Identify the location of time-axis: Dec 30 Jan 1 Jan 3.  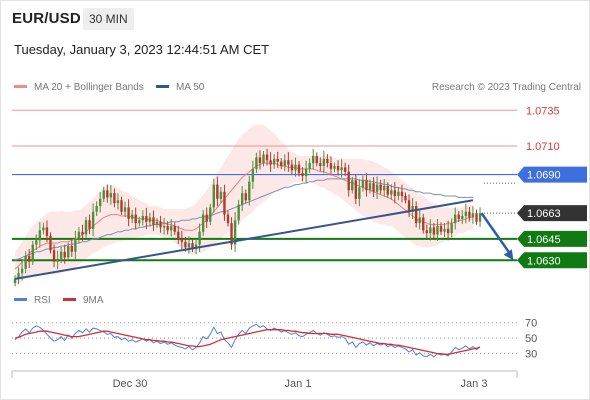
(264, 380).